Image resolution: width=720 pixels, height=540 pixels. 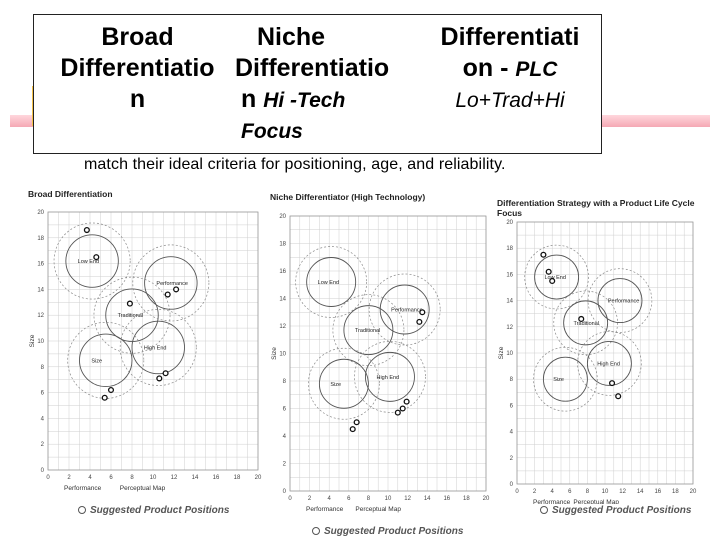 What do you see at coordinates (510, 100) in the screenshot?
I see `header-text: Lo+Trad+Hi` at bounding box center [510, 100].